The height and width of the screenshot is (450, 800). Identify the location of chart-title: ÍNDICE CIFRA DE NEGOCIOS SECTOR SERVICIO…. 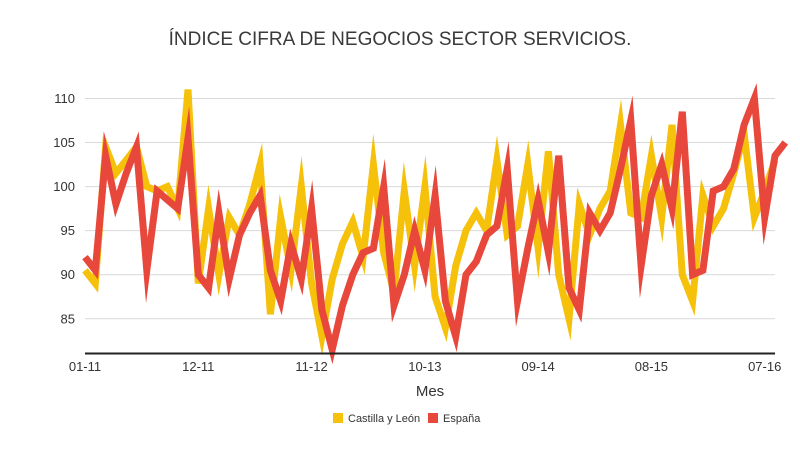
(400, 39).